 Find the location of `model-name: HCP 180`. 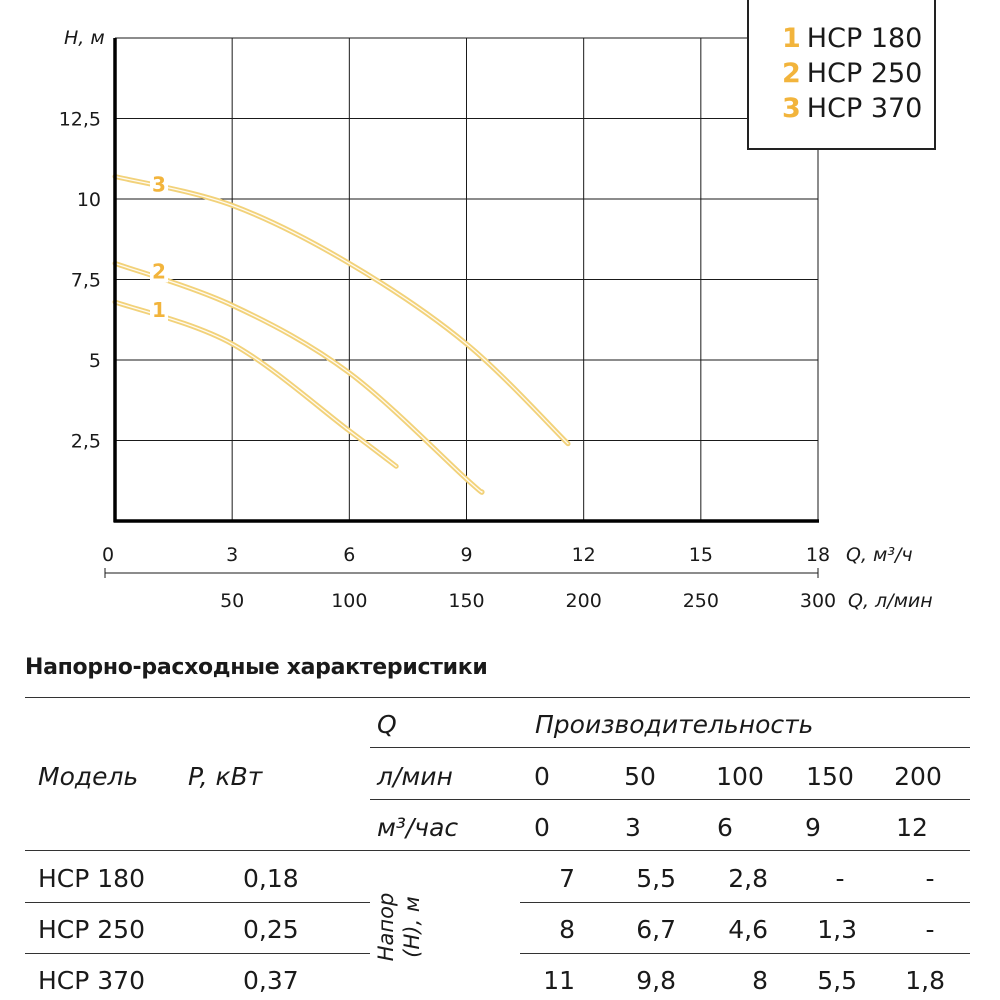

model-name: HCP 180 is located at coordinates (91, 878).